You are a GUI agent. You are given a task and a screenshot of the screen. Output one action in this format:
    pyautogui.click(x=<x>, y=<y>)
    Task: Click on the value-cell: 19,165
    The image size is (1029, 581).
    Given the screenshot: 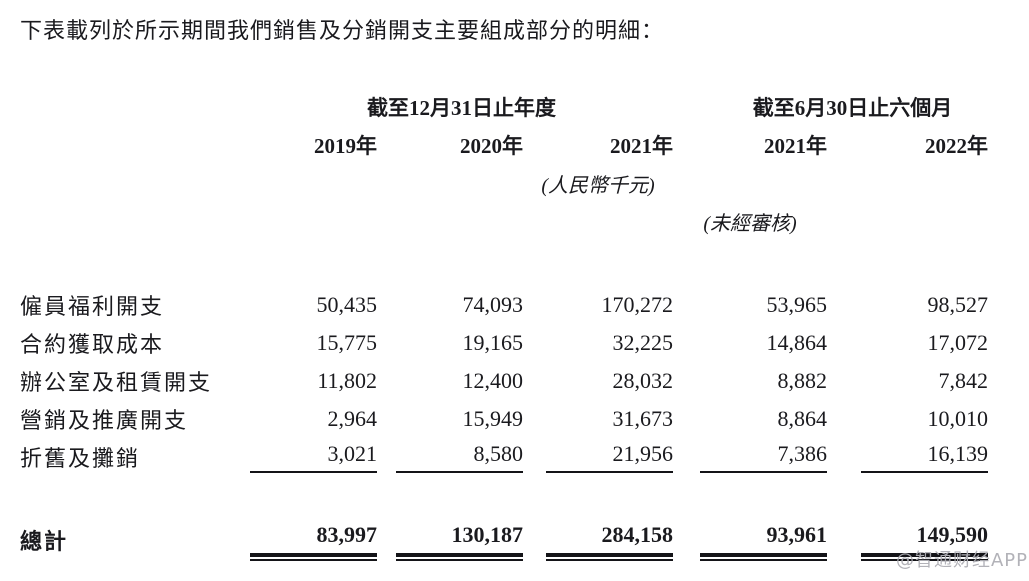 What is the action you would take?
    pyautogui.click(x=493, y=342)
    